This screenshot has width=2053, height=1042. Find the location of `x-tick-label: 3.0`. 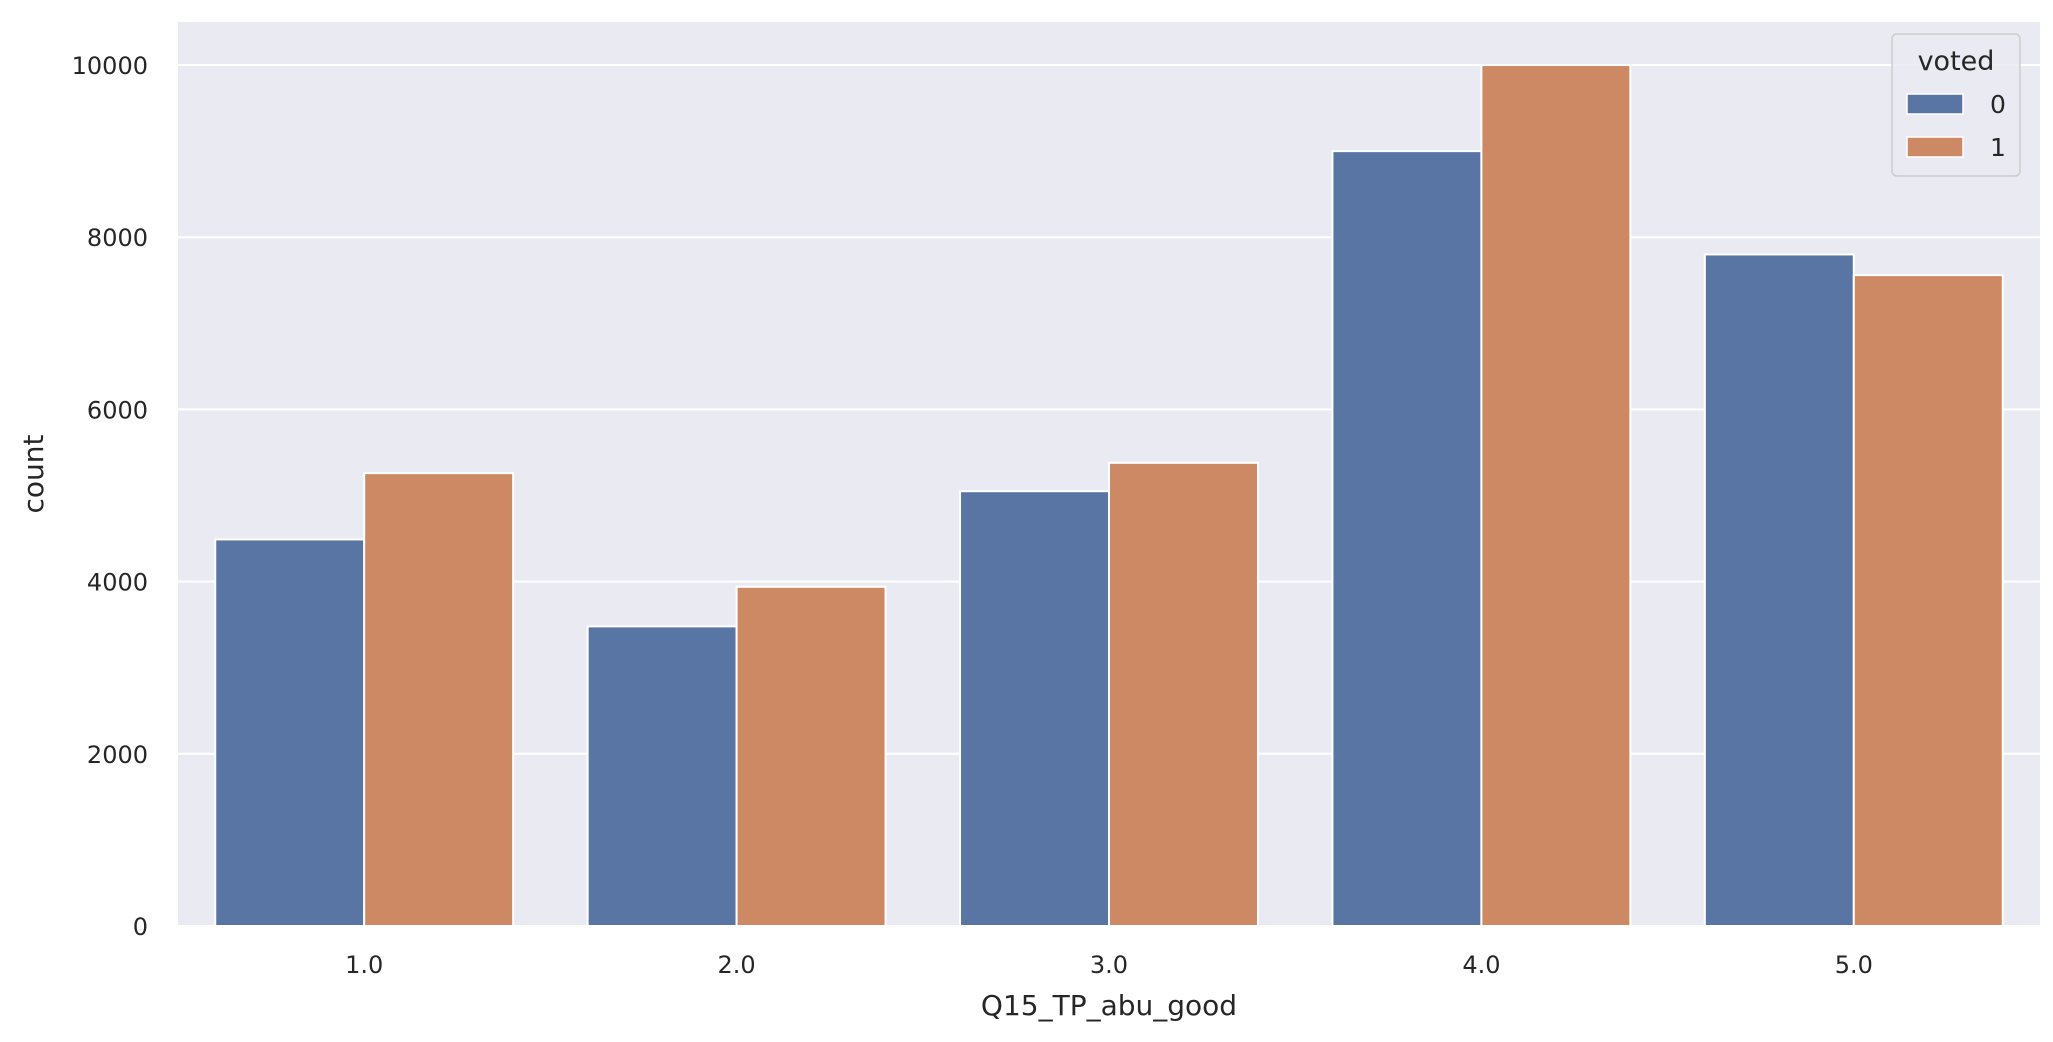

x-tick-label: 3.0 is located at coordinates (1109, 965).